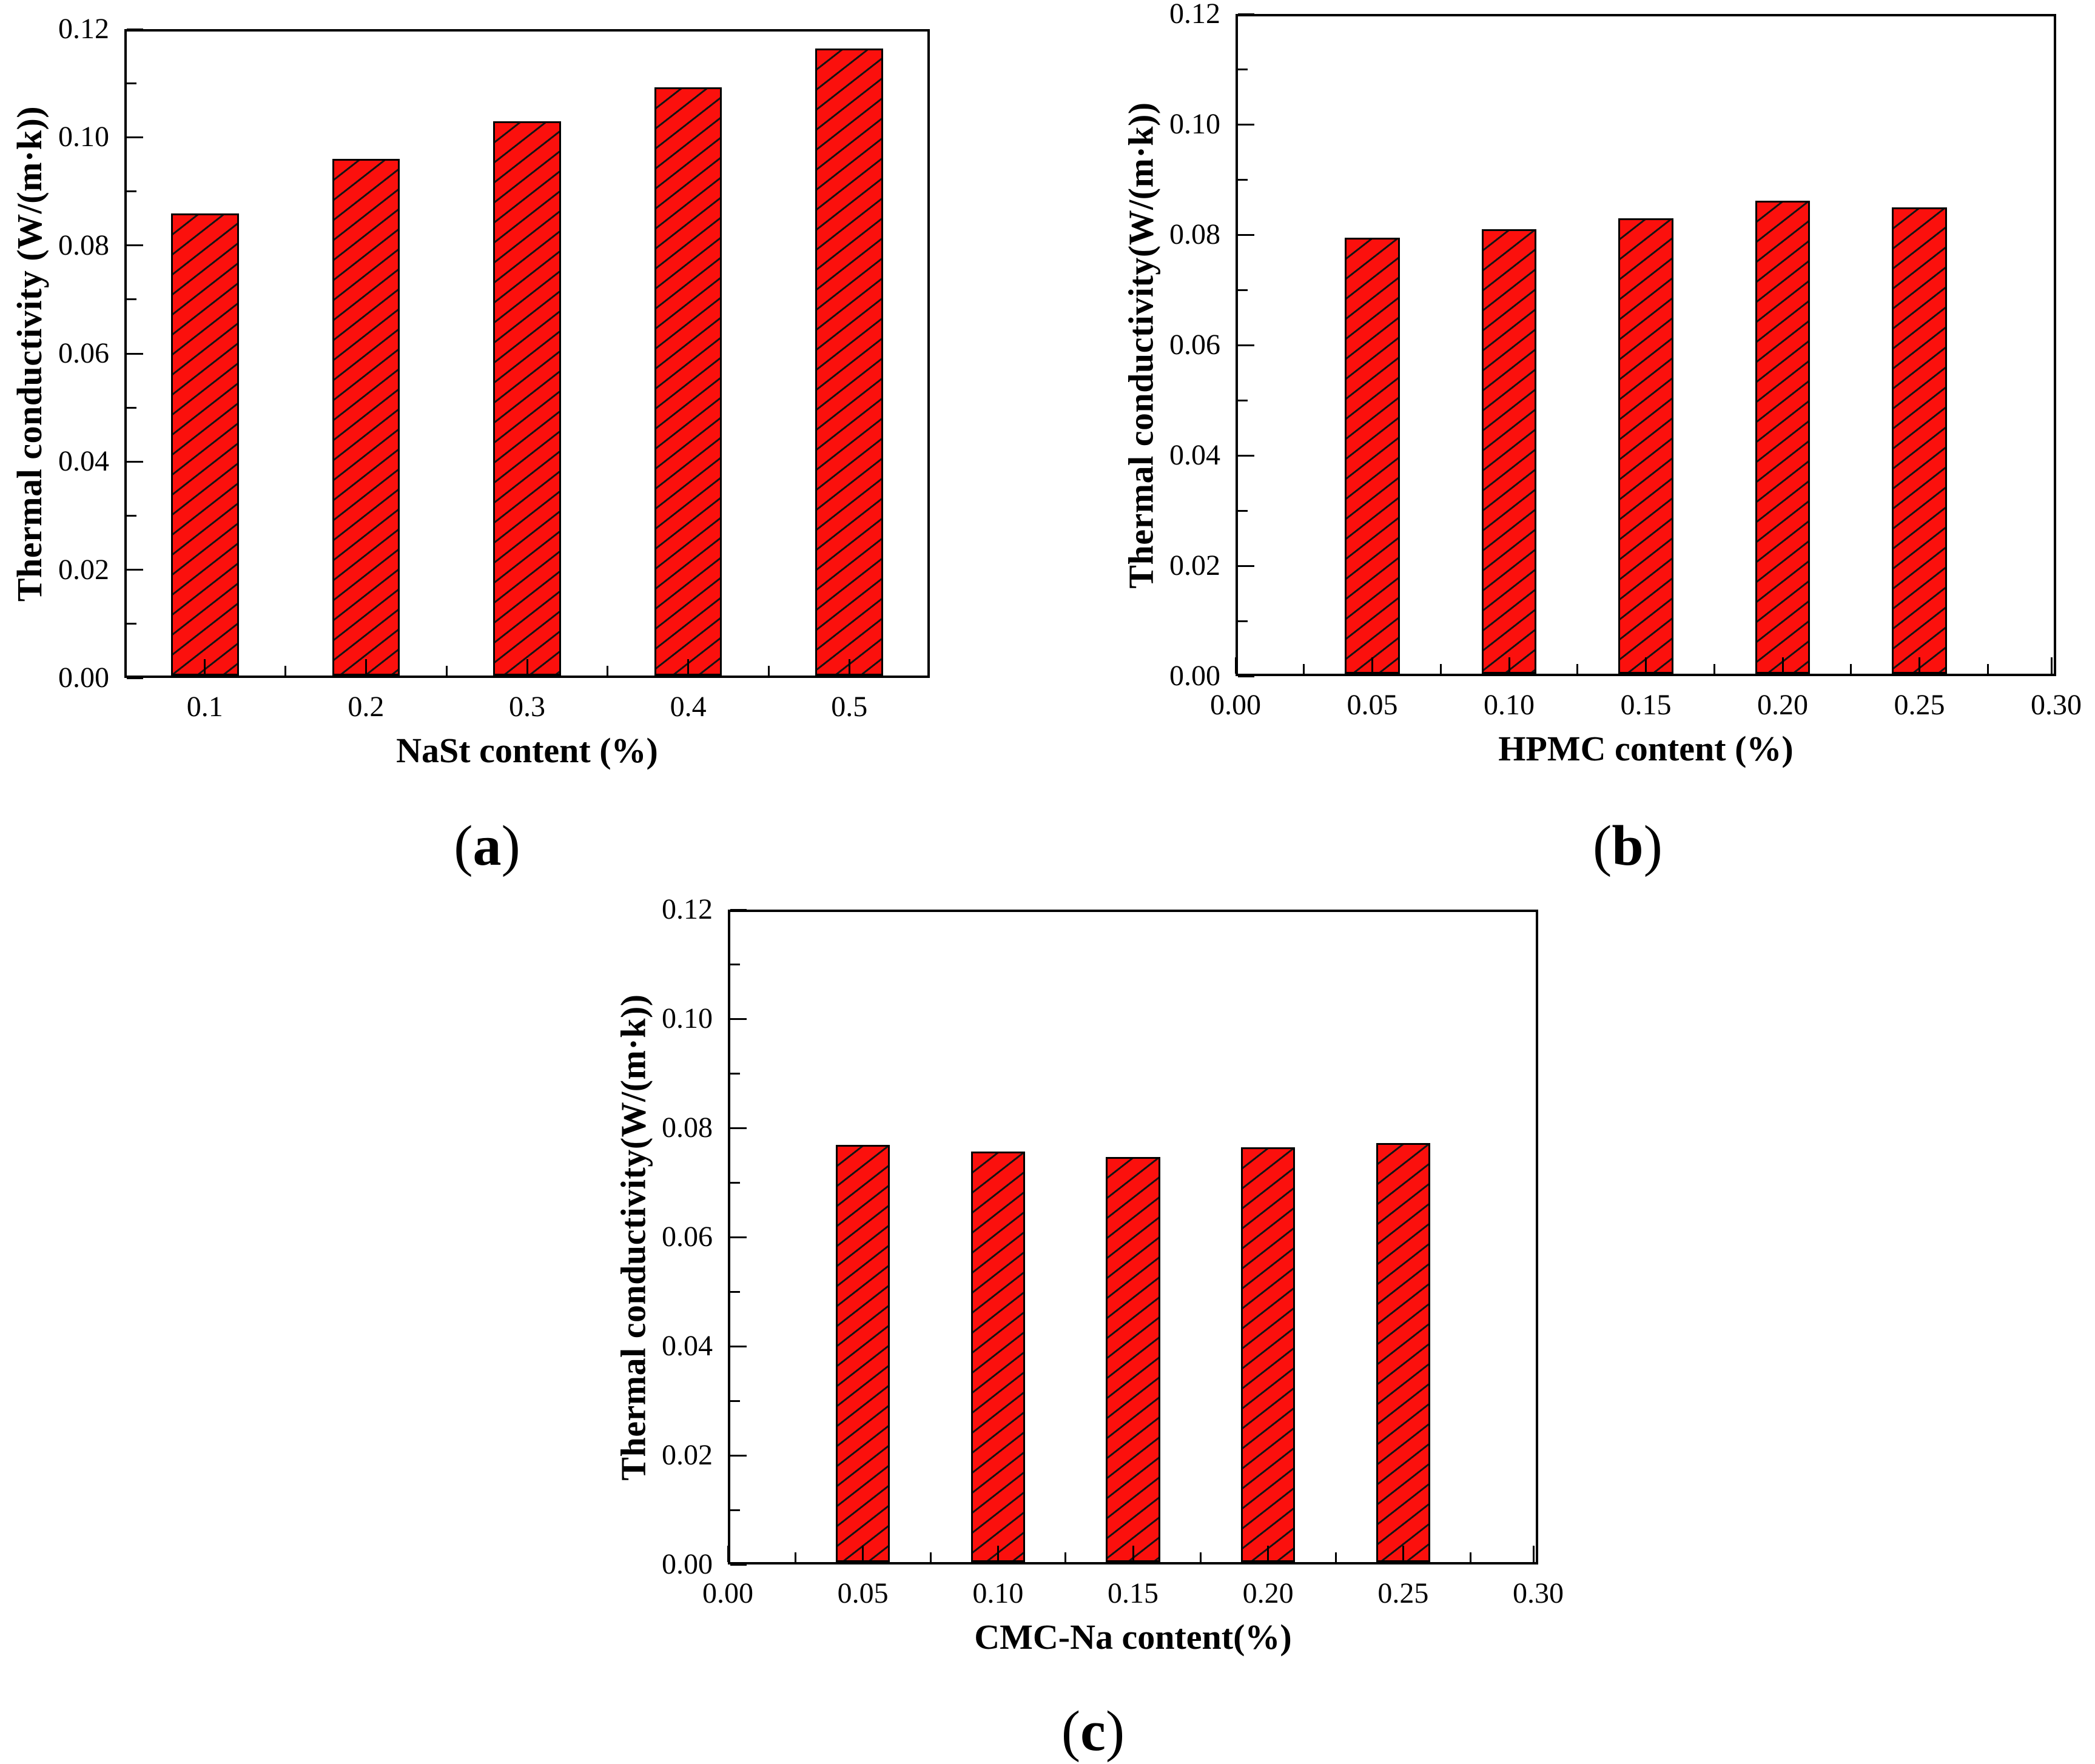 The image size is (2095, 1764). I want to click on y-axis-title: Thermal conductivity (W/(m·k)), so click(30, 354).